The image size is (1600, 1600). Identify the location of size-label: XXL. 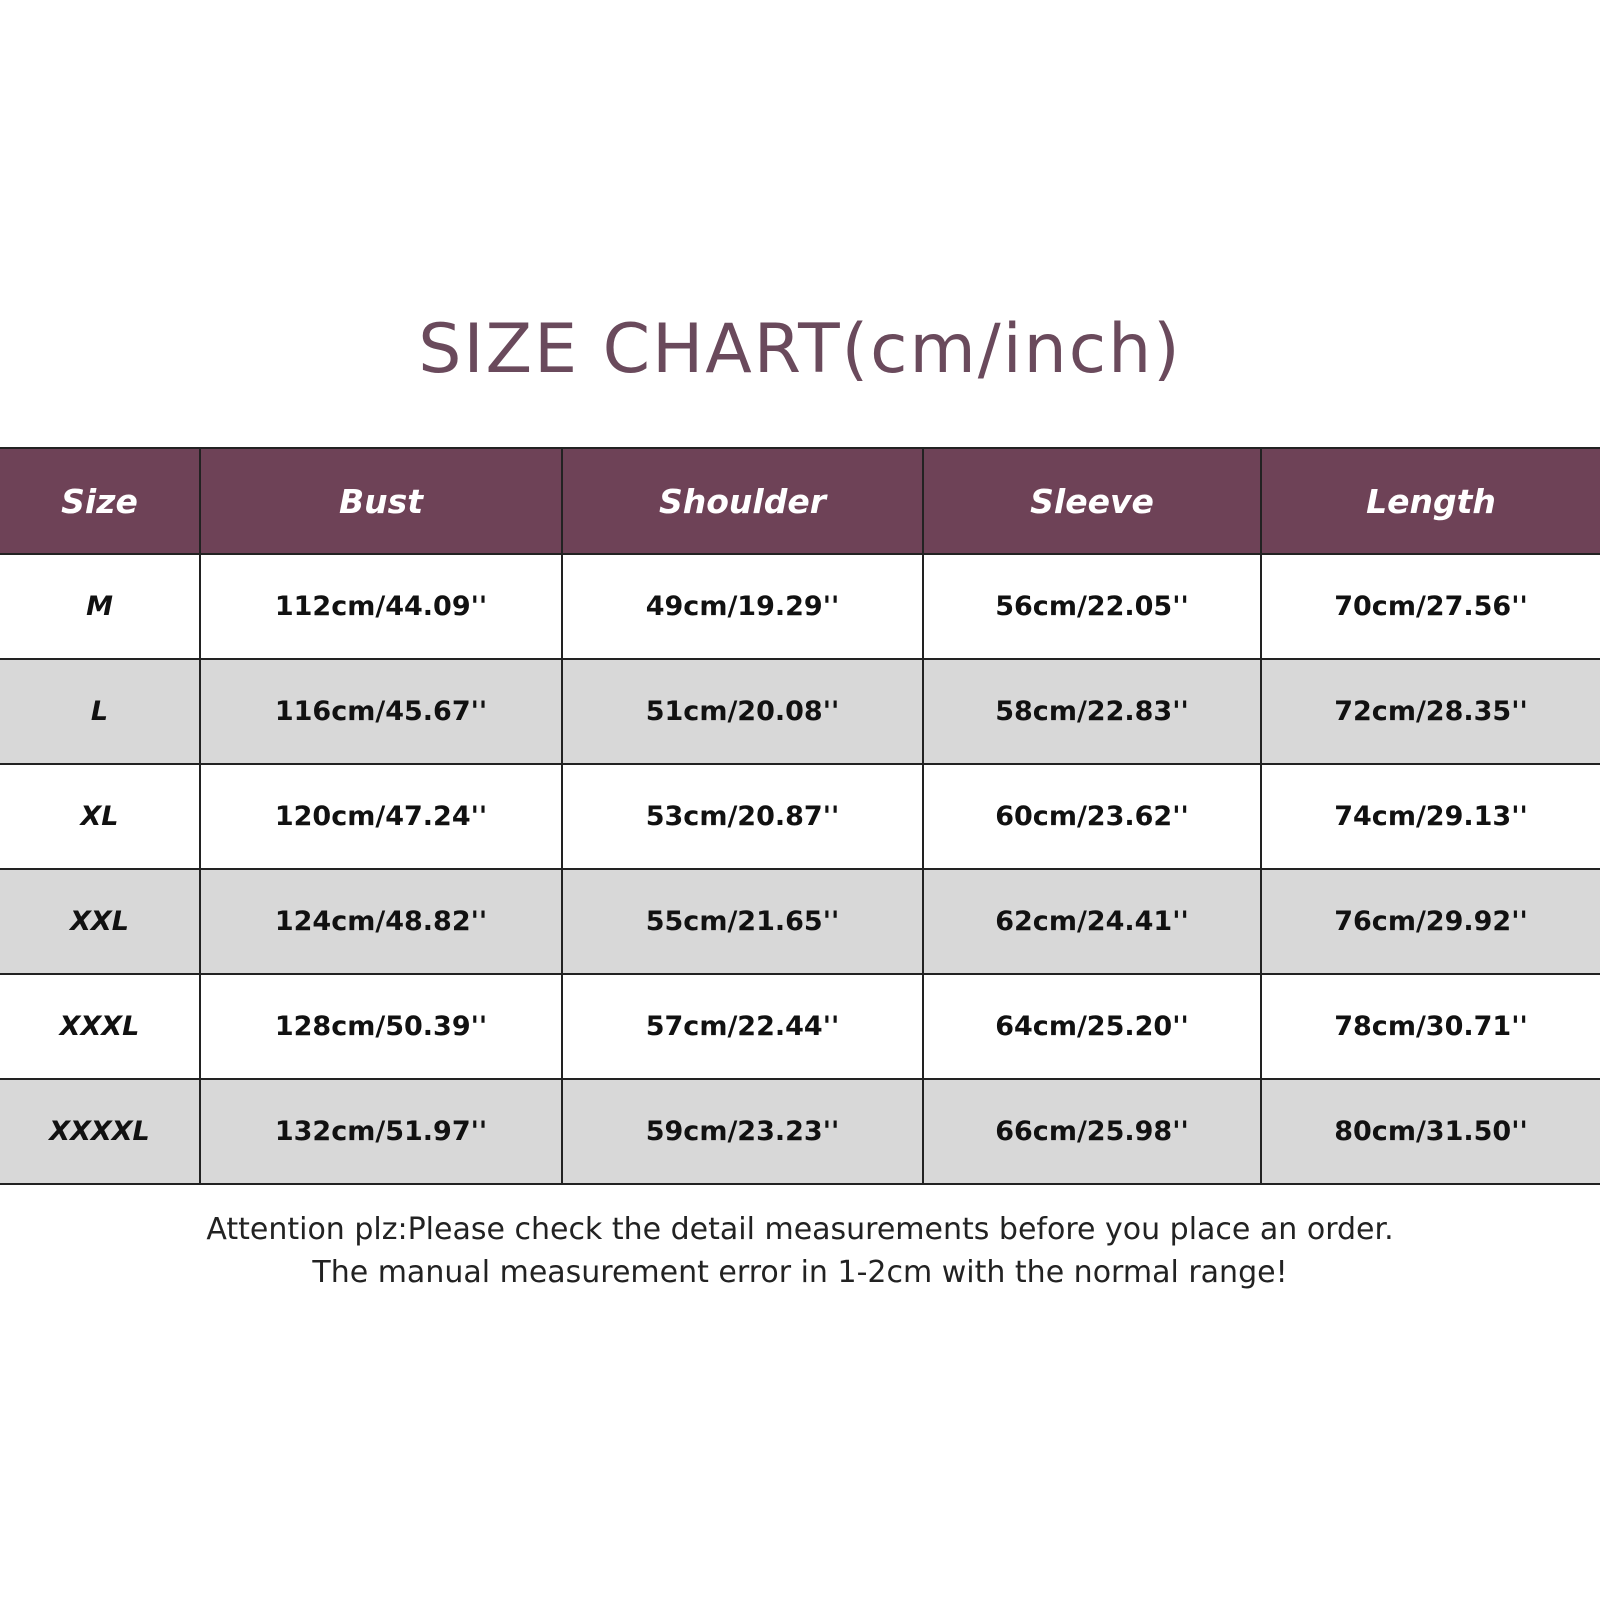
(100, 921).